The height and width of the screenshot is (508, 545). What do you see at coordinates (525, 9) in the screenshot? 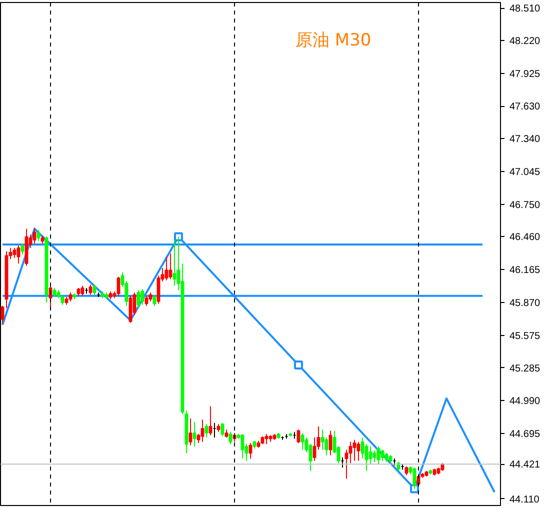
I see `y-tick-label: 48.510` at bounding box center [525, 9].